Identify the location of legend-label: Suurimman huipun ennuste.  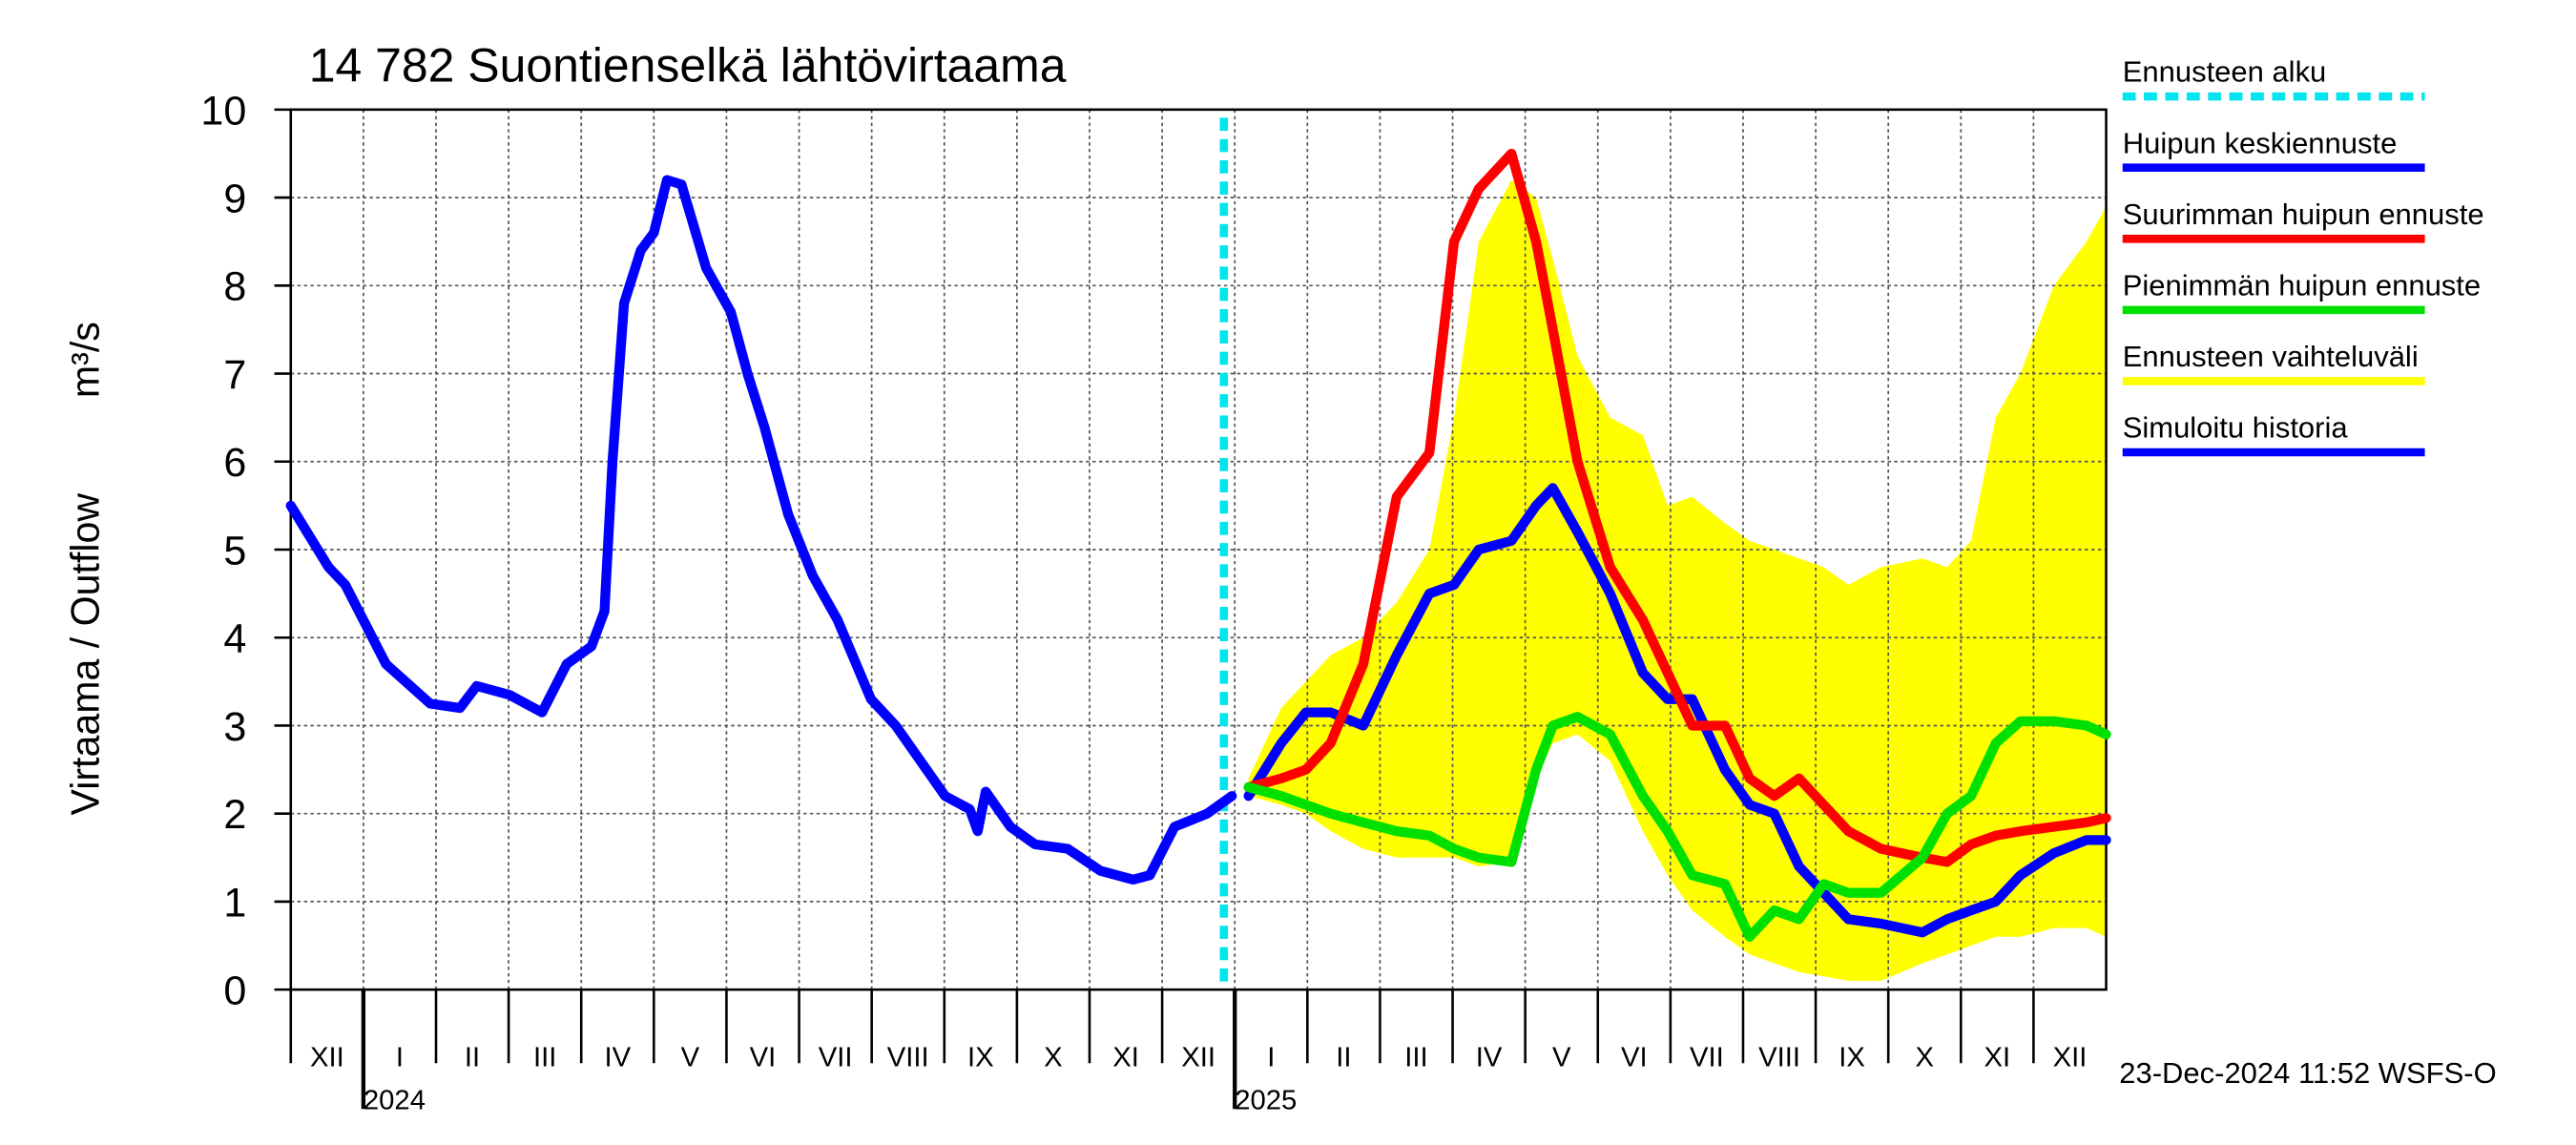
(2303, 214).